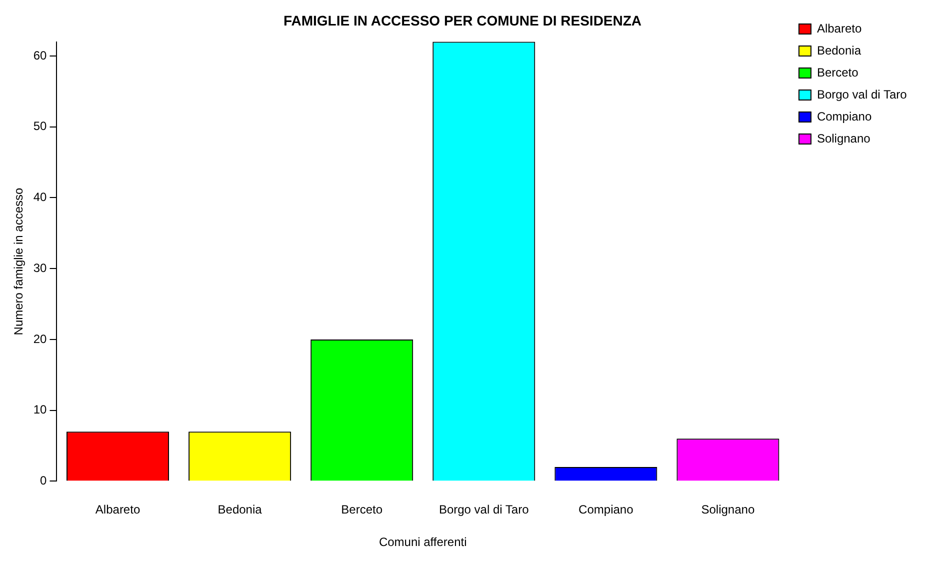  What do you see at coordinates (422, 542) in the screenshot?
I see `x-axis-title: Comuni afferenti` at bounding box center [422, 542].